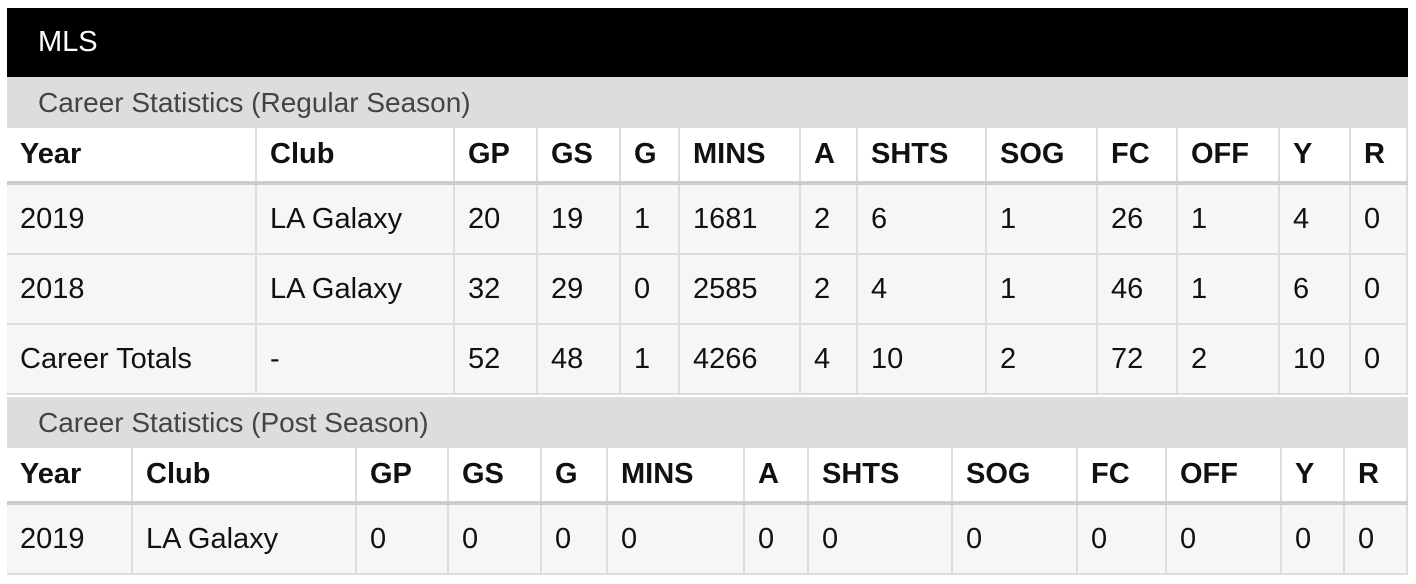  Describe the element at coordinates (1138, 290) in the screenshot. I see `table-cell: 46` at that location.